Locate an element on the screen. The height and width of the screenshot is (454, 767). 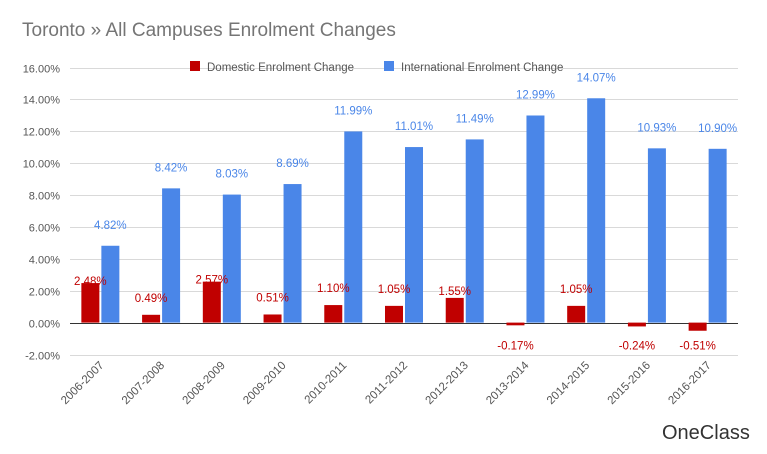
x-tick-label: 2008-2009 is located at coordinates (204, 383).